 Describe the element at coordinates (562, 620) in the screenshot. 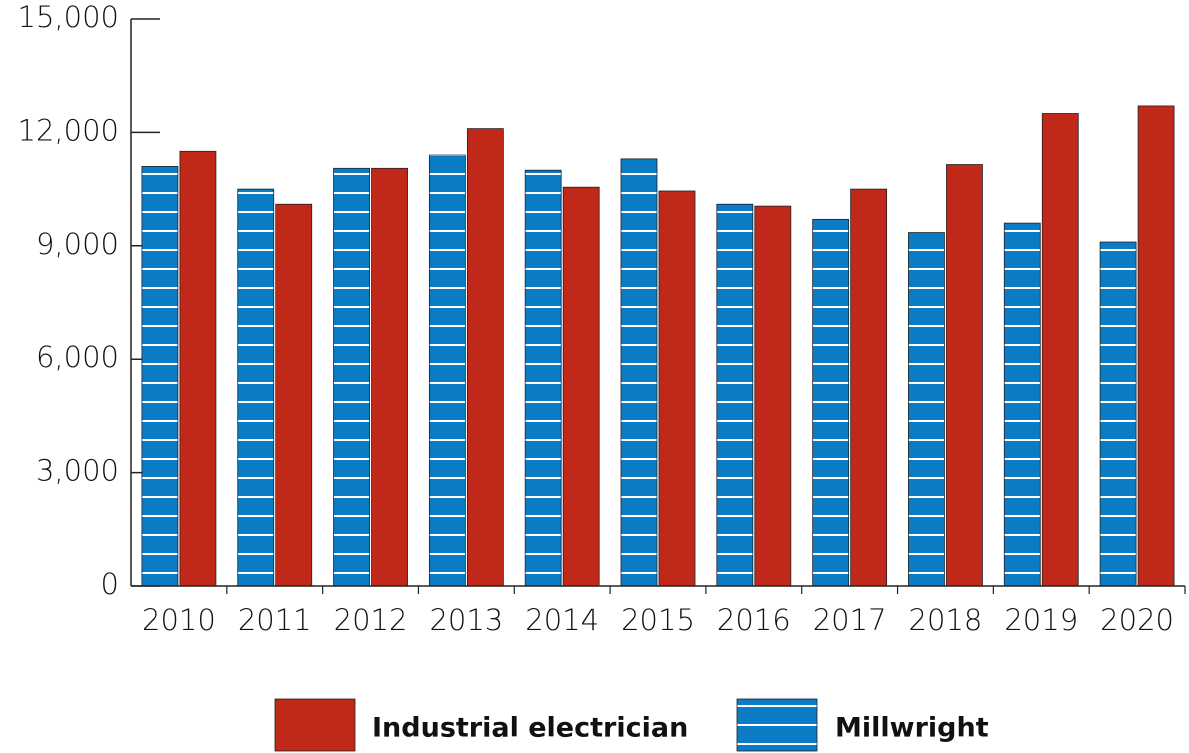

I see `x-tick-label: 2014` at that location.